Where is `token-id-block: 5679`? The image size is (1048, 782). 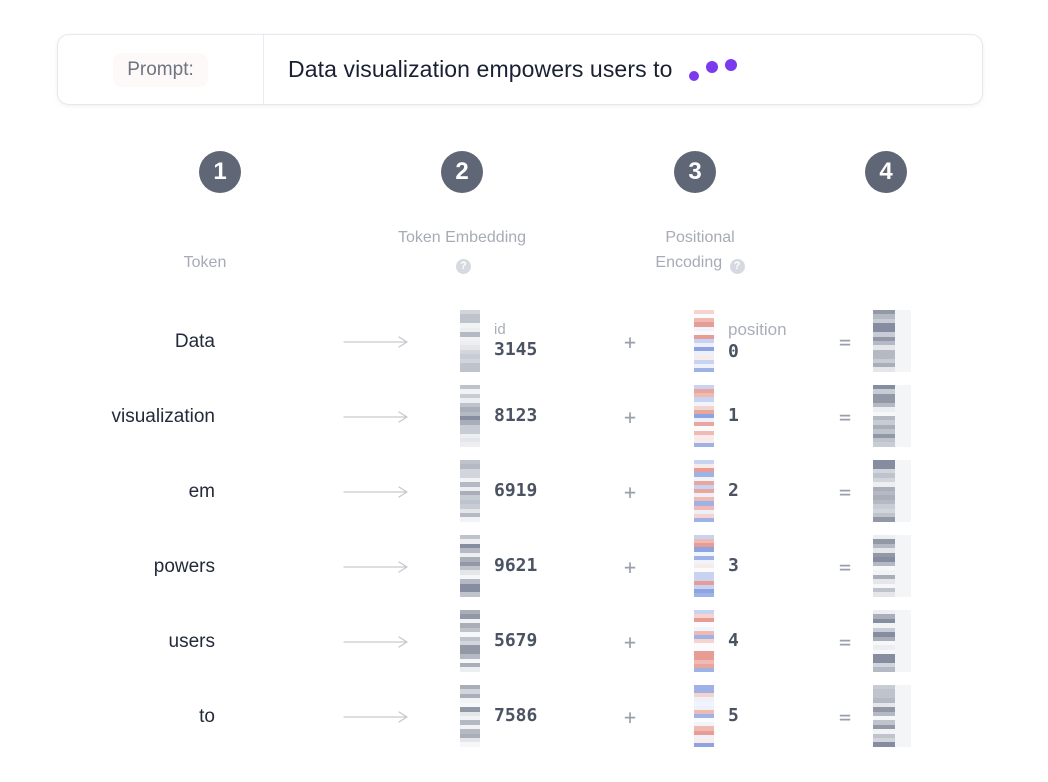 token-id-block: 5679 is located at coordinates (515, 641).